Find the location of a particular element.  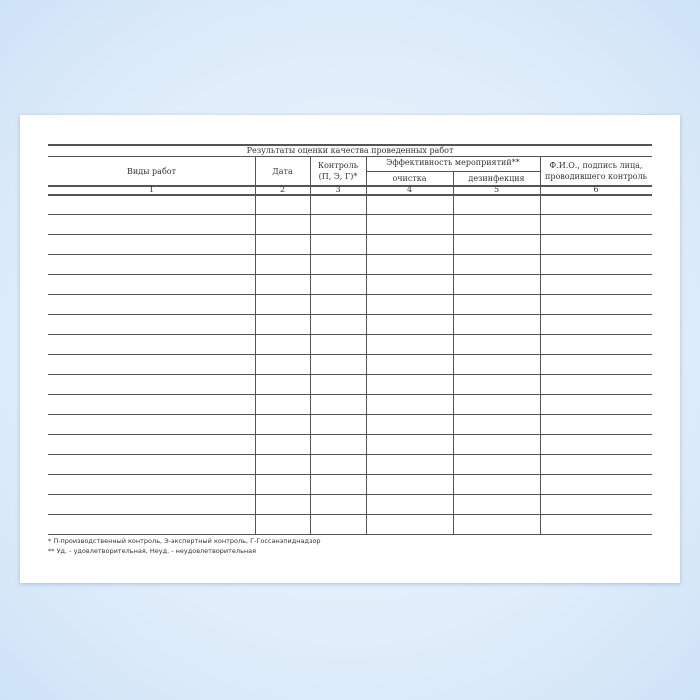

column-number: 5 is located at coordinates (496, 189).